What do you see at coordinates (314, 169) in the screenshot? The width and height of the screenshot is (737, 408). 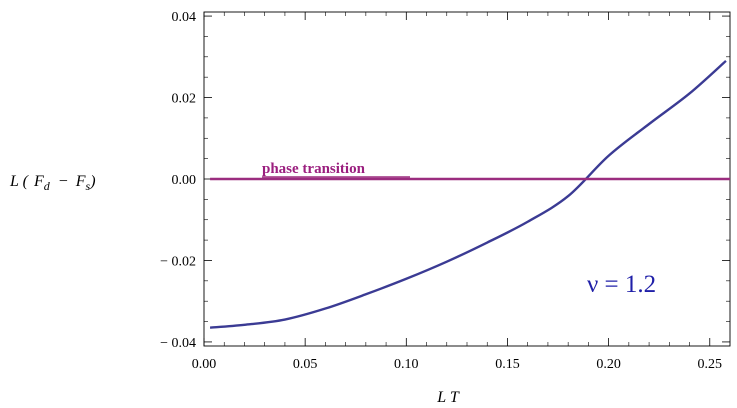 I see `phase-transition-annotation: phase transition` at bounding box center [314, 169].